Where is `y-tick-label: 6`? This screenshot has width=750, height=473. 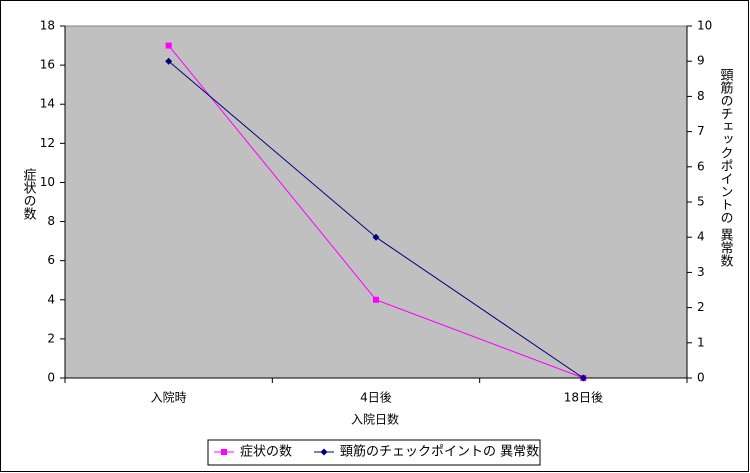 y-tick-label: 6 is located at coordinates (51, 260).